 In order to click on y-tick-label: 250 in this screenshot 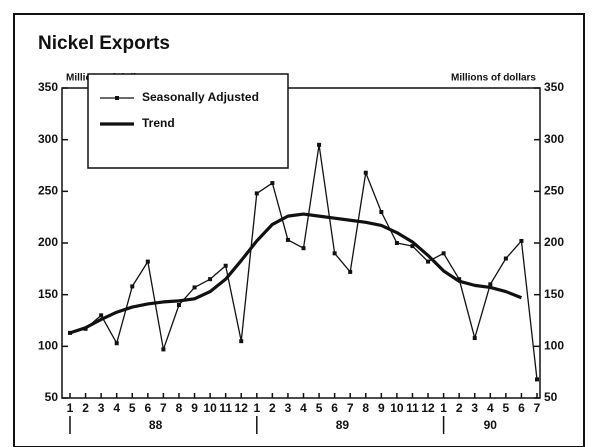, I will do `click(48, 191)`.